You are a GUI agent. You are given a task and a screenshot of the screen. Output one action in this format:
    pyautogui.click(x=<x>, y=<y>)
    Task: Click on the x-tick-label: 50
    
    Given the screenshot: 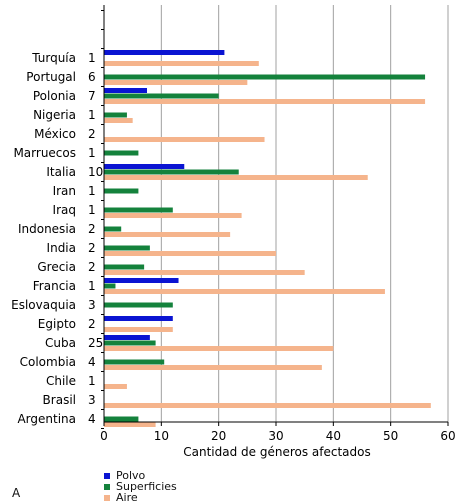 What is the action you would take?
    pyautogui.click(x=390, y=436)
    